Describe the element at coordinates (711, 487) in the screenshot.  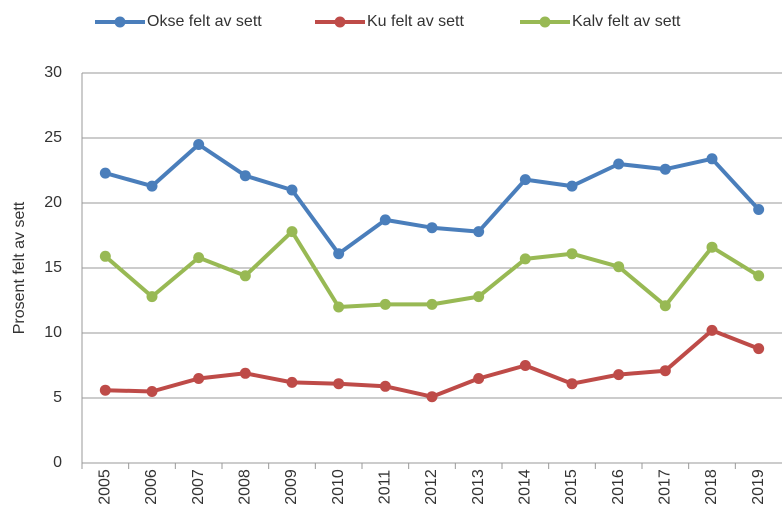
I see `x-tick-label: 2018` at that location.